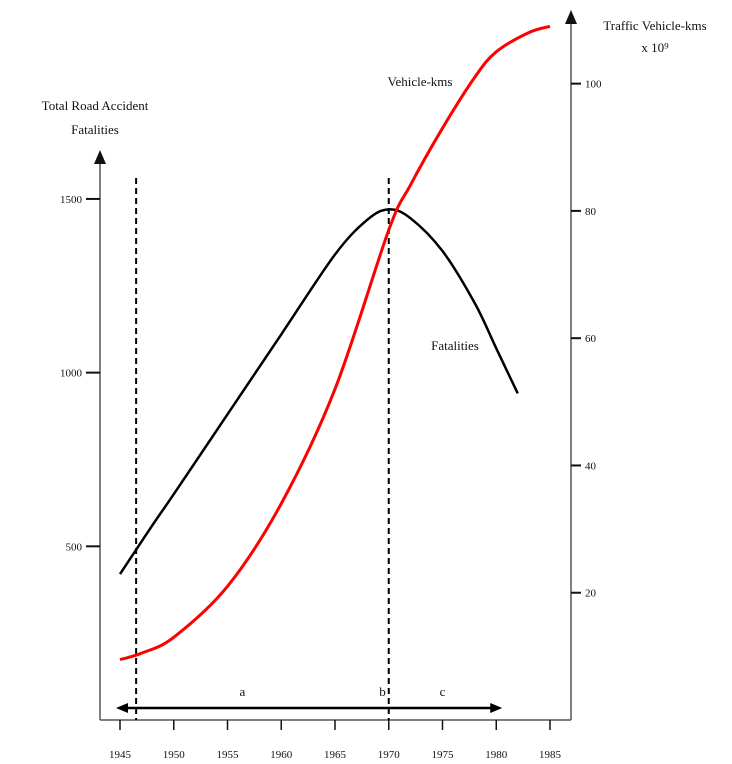 The height and width of the screenshot is (764, 732). I want to click on x-tick-label: 1955, so click(228, 755).